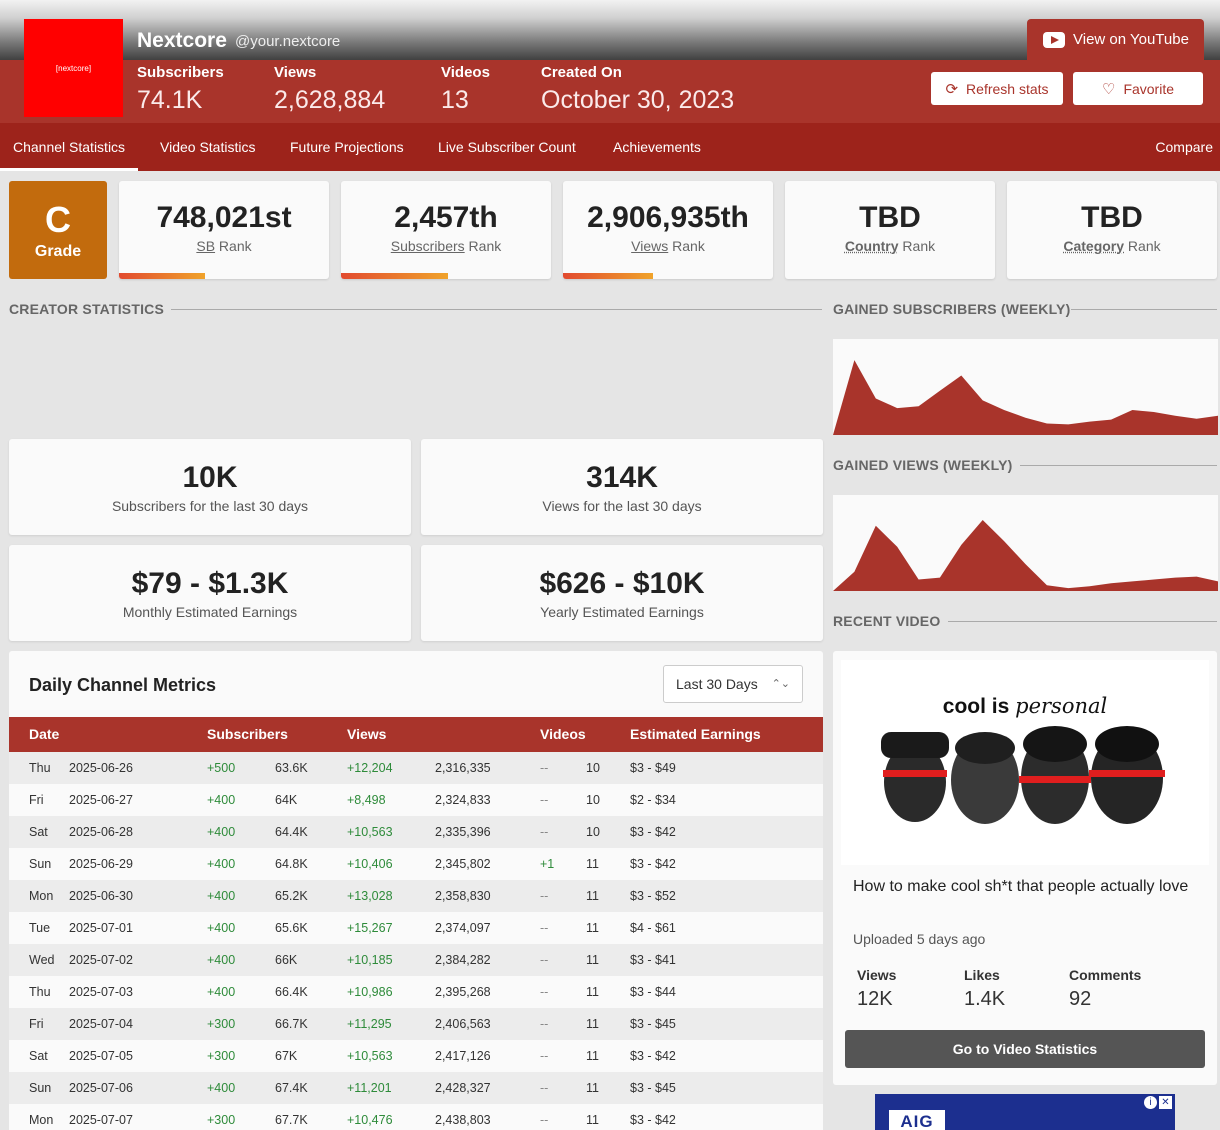 The image size is (1220, 1130). Describe the element at coordinates (36, 1024) in the screenshot. I see `cell-day: Fri` at that location.